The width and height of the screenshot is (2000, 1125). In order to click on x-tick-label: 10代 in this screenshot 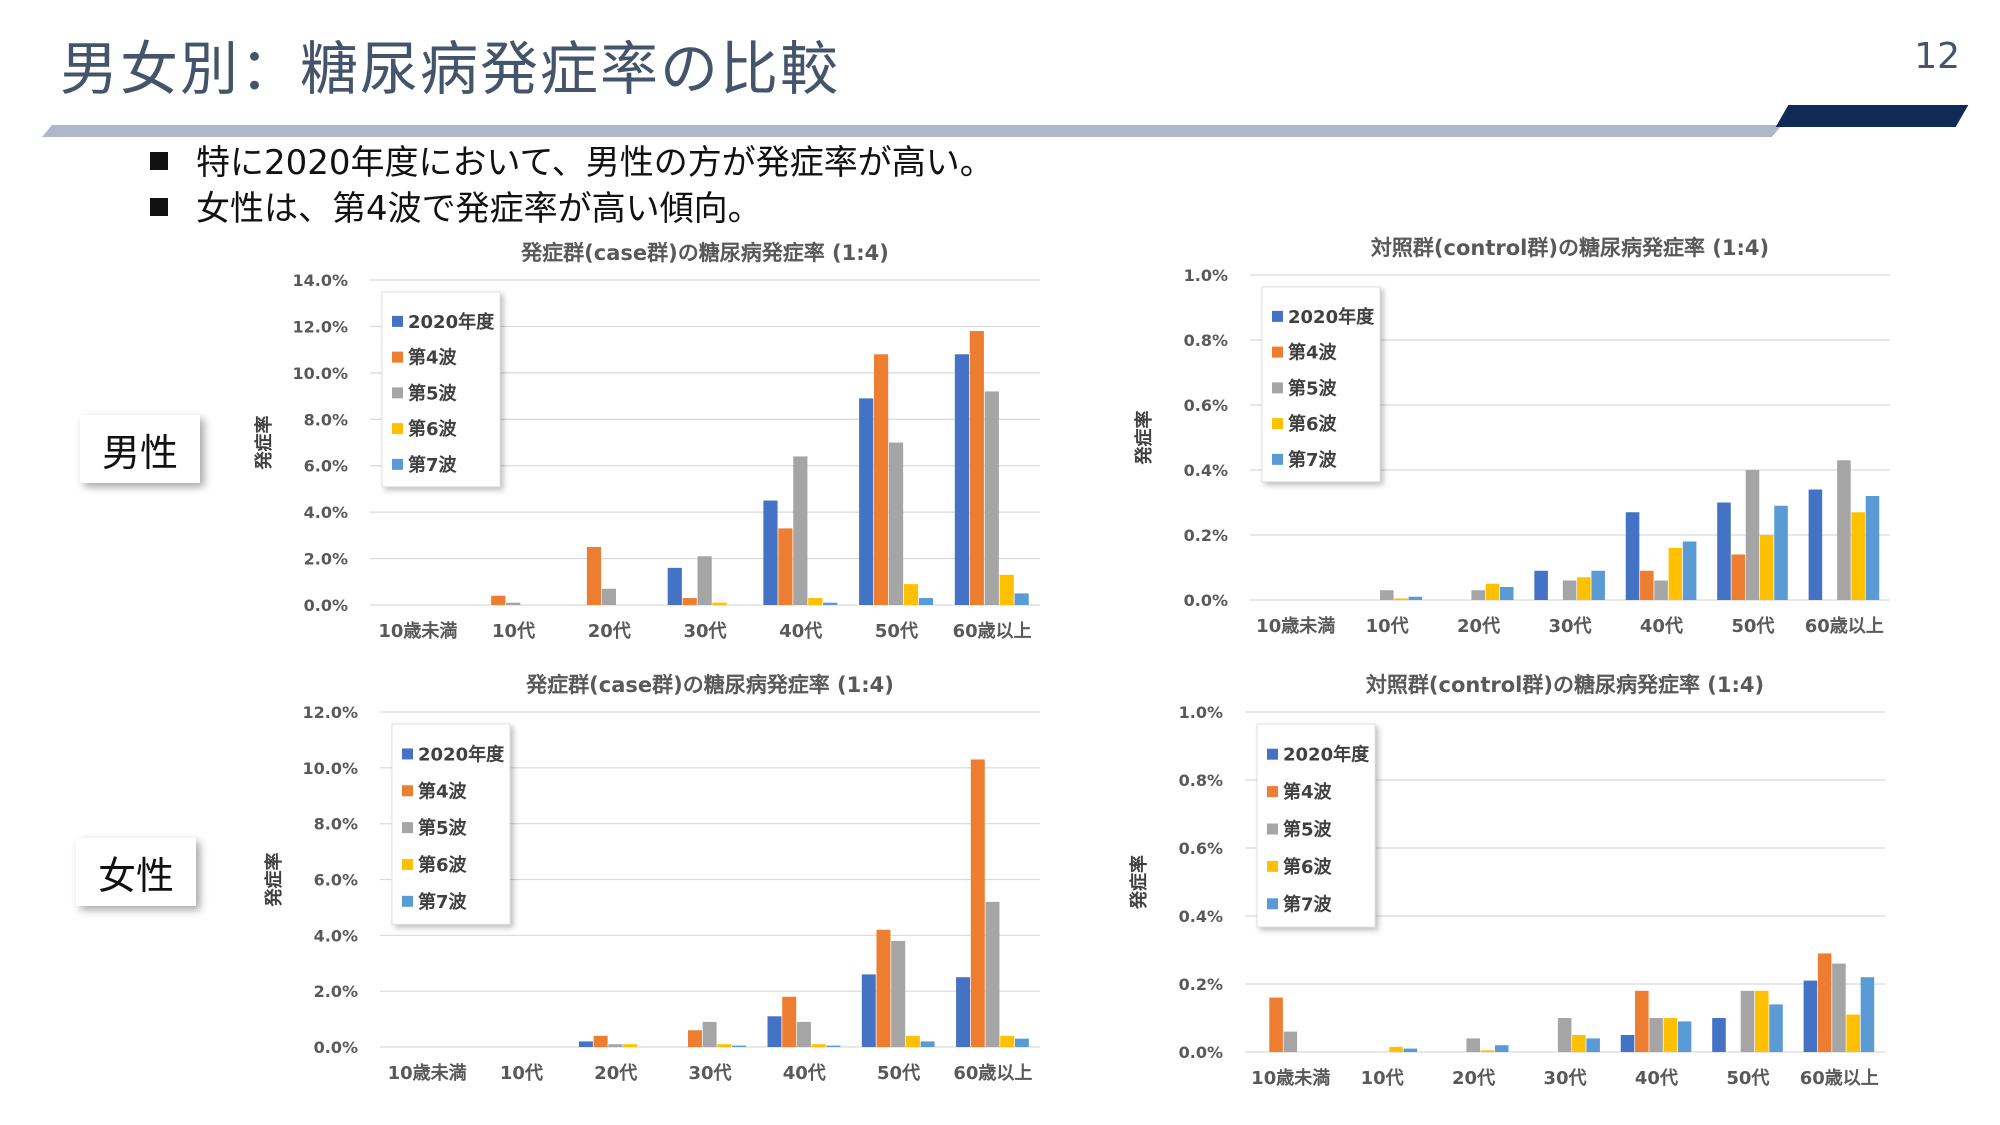, I will do `click(1382, 1078)`.